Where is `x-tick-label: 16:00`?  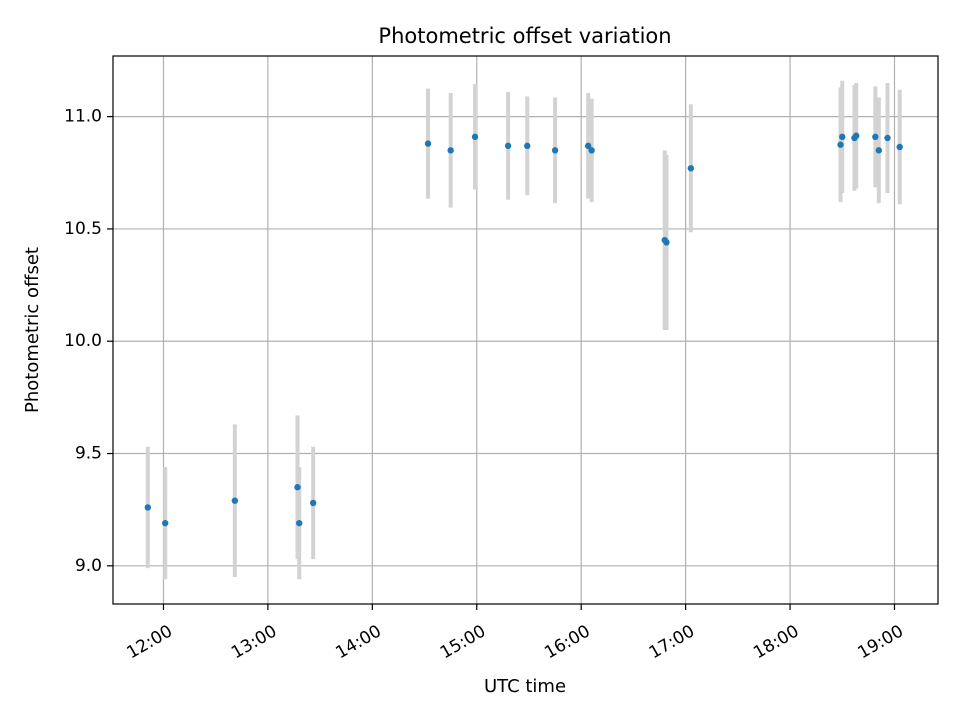
x-tick-label: 16:00 is located at coordinates (567, 642).